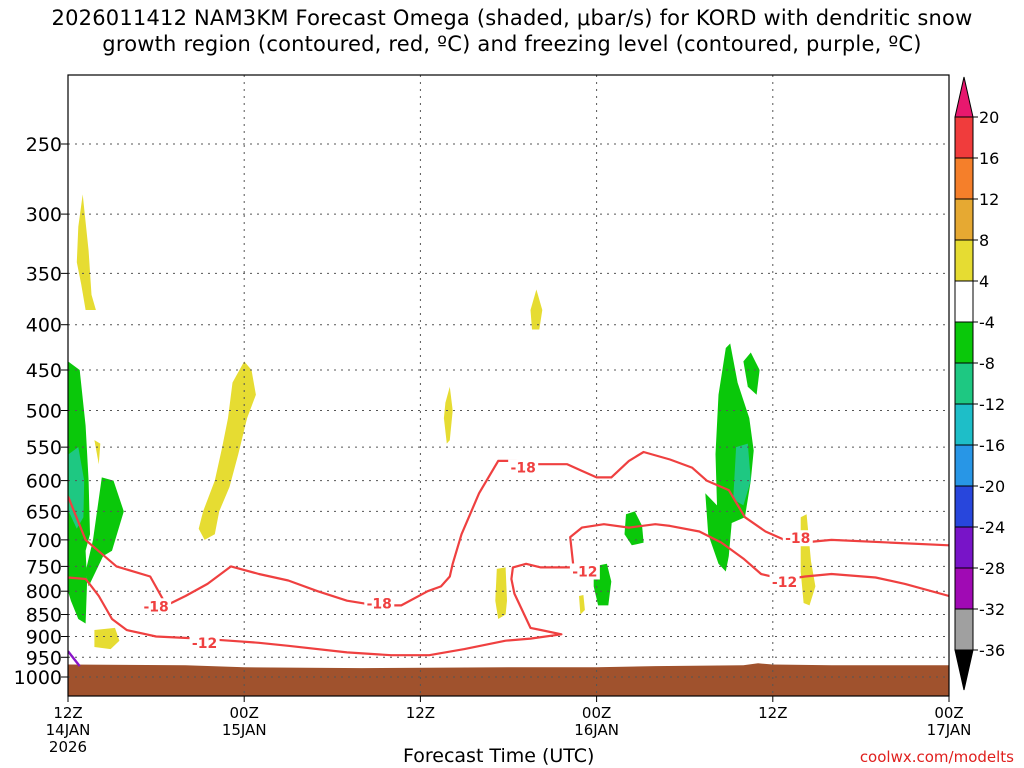 The image size is (1024, 768). I want to click on colorbar-label-12: -32, so click(992, 609).